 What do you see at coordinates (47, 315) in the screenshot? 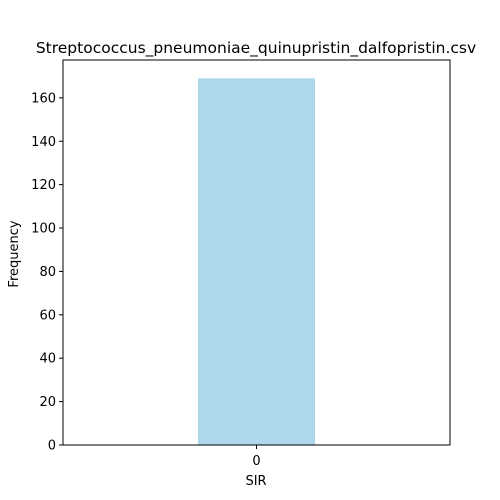
I see `y-tick-label: 60` at bounding box center [47, 315].